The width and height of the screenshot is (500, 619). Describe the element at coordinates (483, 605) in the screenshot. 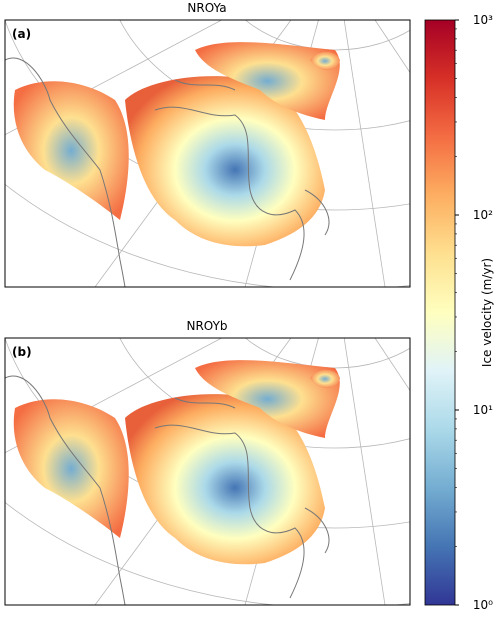

I see `tick-label: 10⁰` at that location.